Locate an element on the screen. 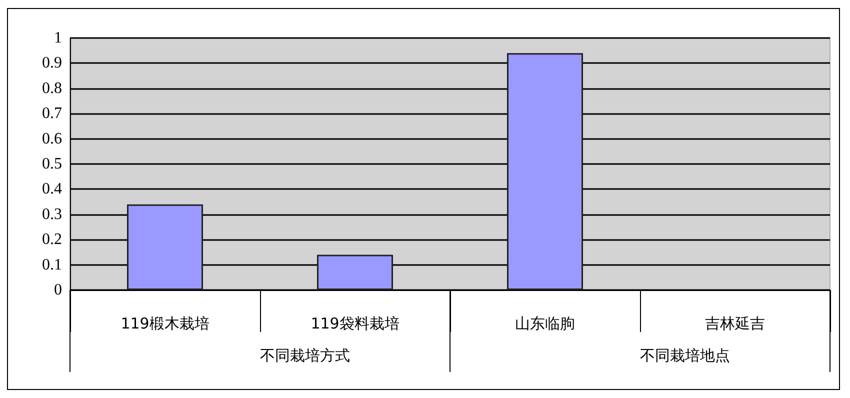  y-tick-label: 0.8 is located at coordinates (52, 88).